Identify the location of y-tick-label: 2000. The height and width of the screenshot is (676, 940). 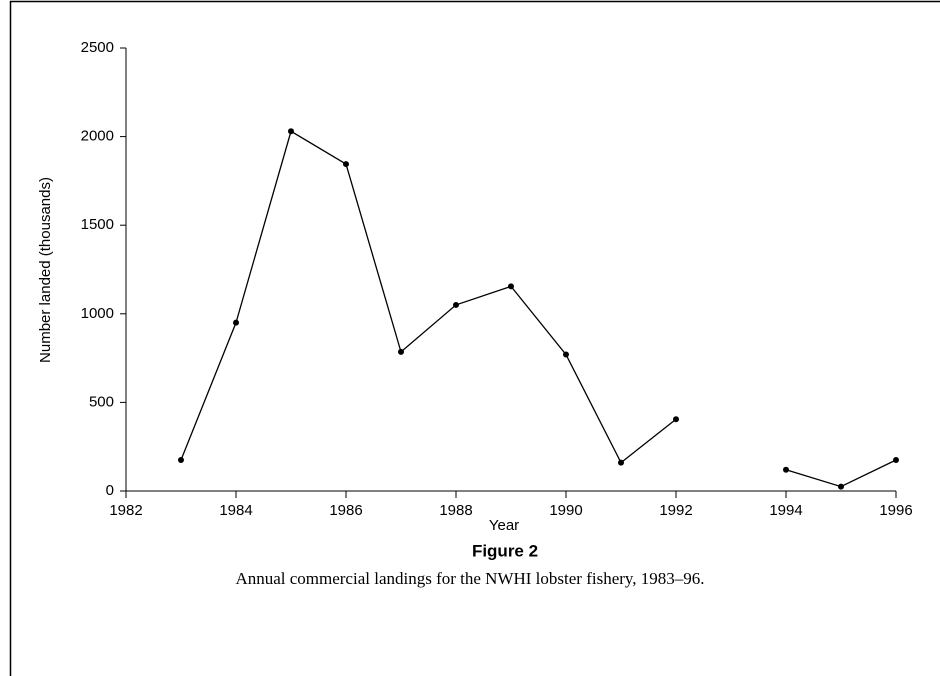
(97, 136).